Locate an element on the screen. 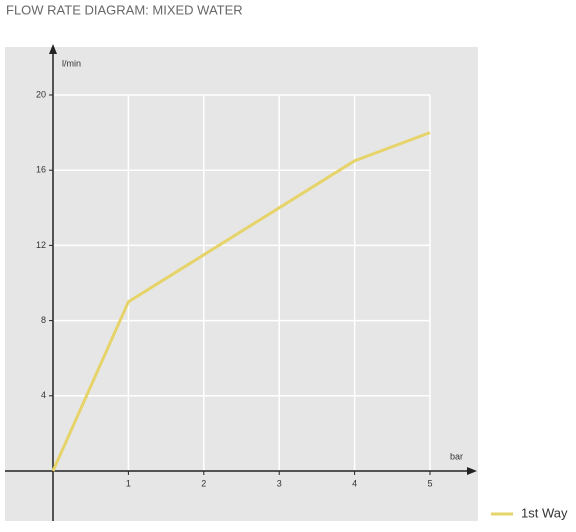 Image resolution: width=576 pixels, height=532 pixels. legend-label: 1st Way is located at coordinates (544, 512).